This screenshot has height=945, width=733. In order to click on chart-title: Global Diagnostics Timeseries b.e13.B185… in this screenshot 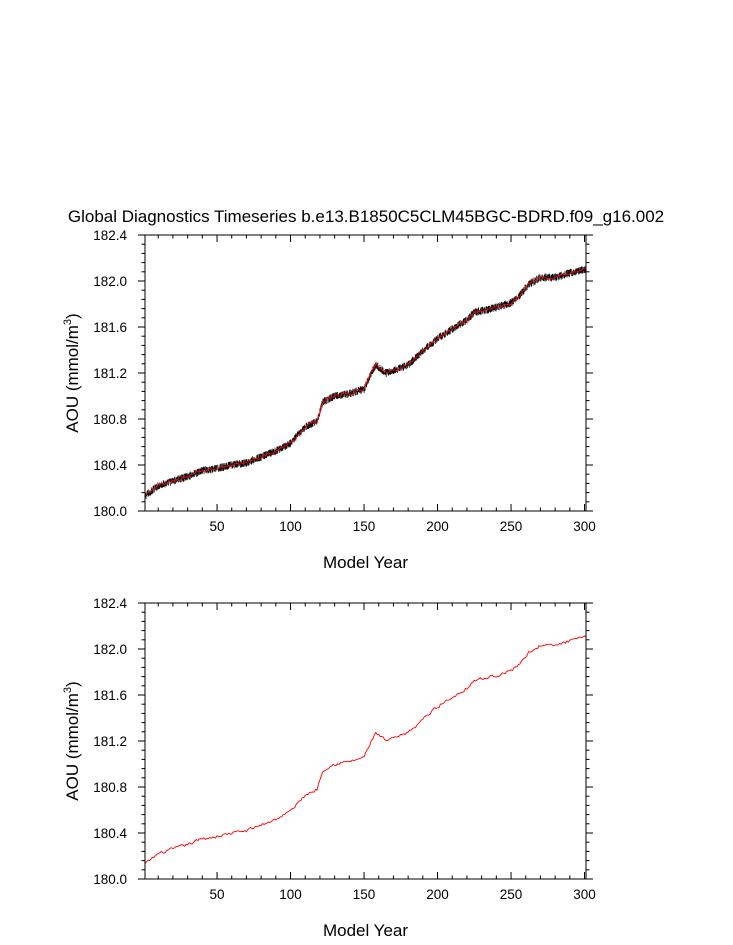, I will do `click(366, 216)`.